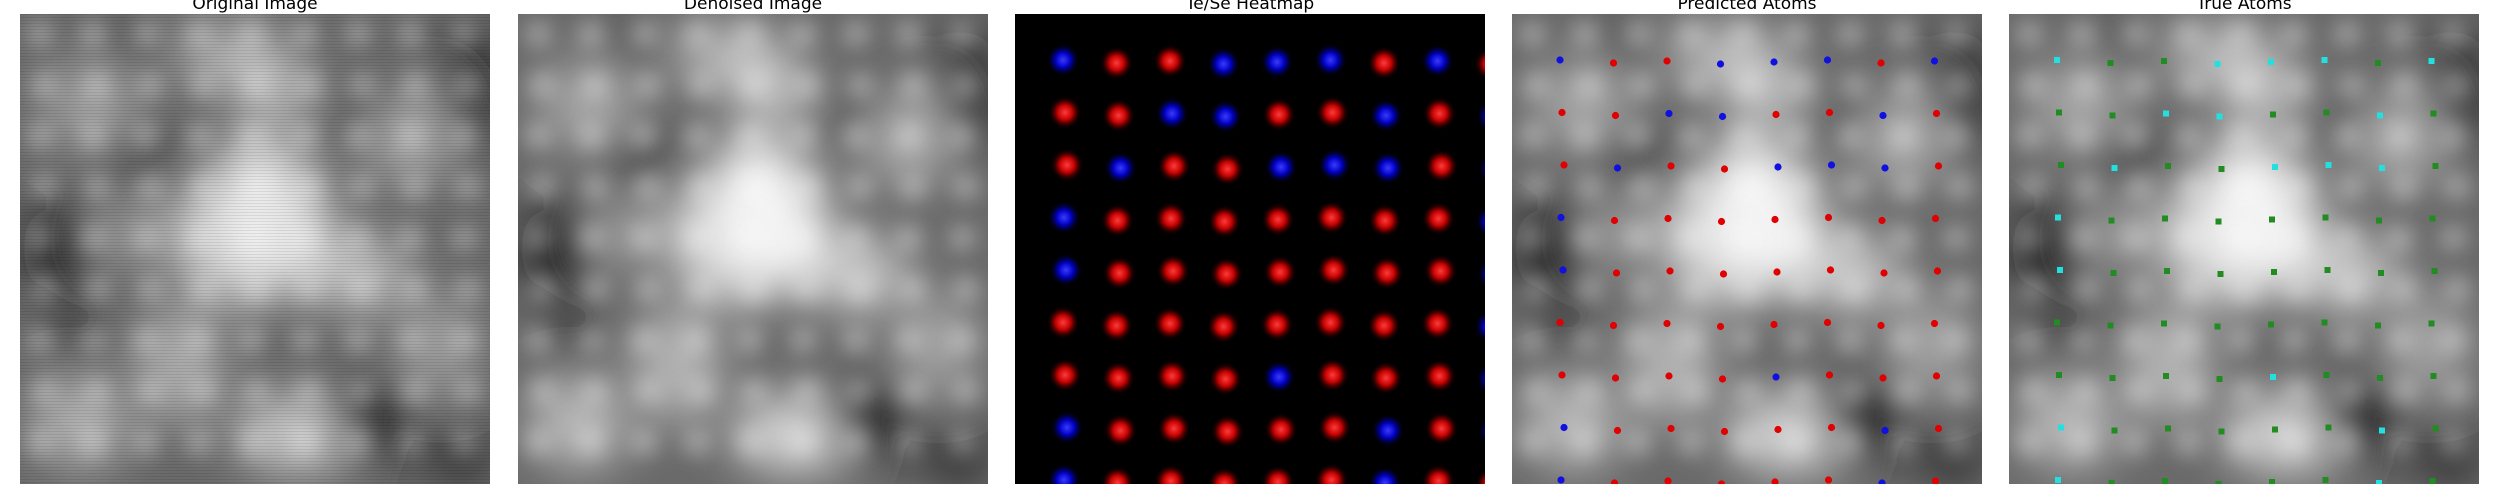  I want to click on panel-title: True Atoms, so click(2244, 7).